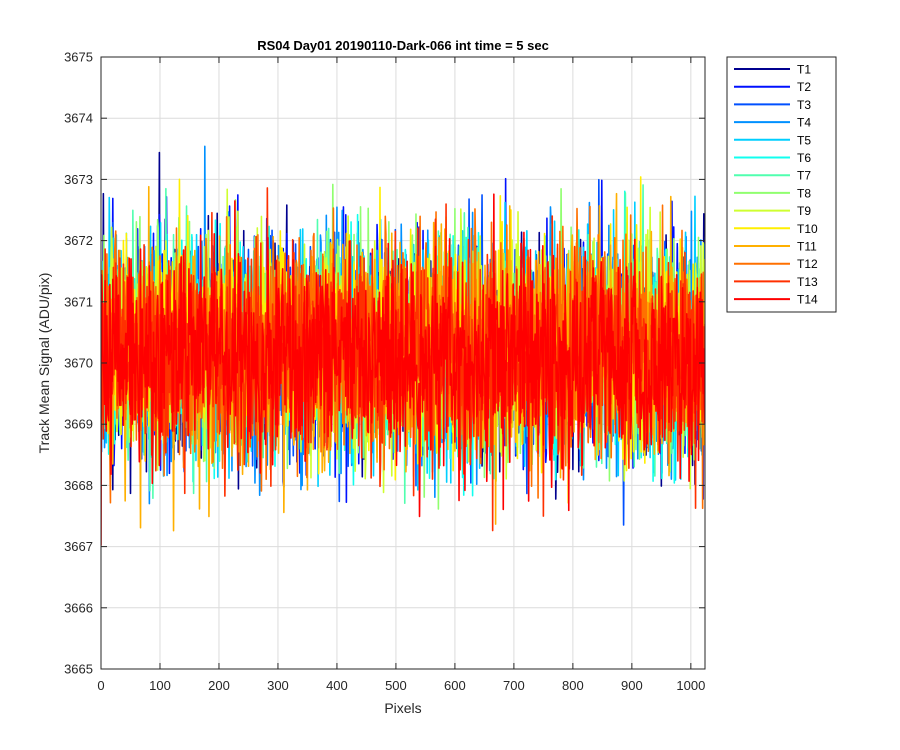 Image resolution: width=900 pixels, height=750 pixels. Describe the element at coordinates (807, 229) in the screenshot. I see `legend-label-t10: T10` at that location.